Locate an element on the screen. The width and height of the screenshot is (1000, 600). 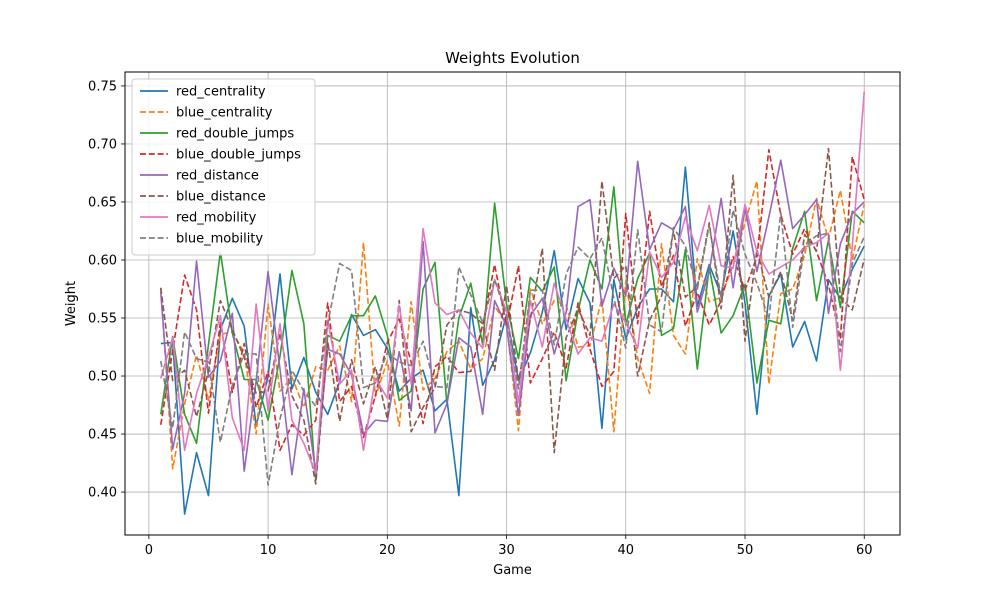
y-tick-label: 0.40 is located at coordinates (102, 493).